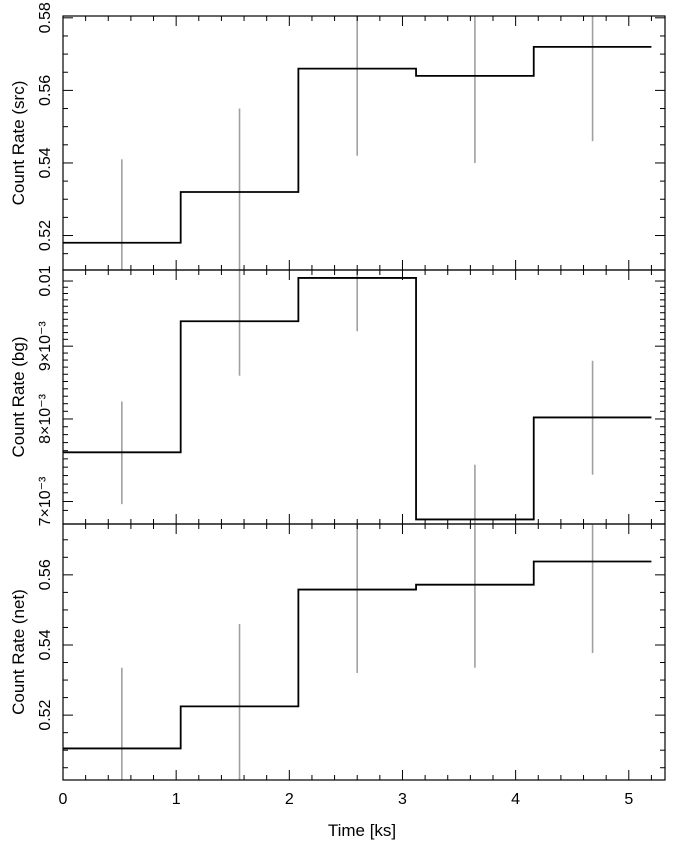  I want to click on y-tick-label: 0.01, so click(45, 280).